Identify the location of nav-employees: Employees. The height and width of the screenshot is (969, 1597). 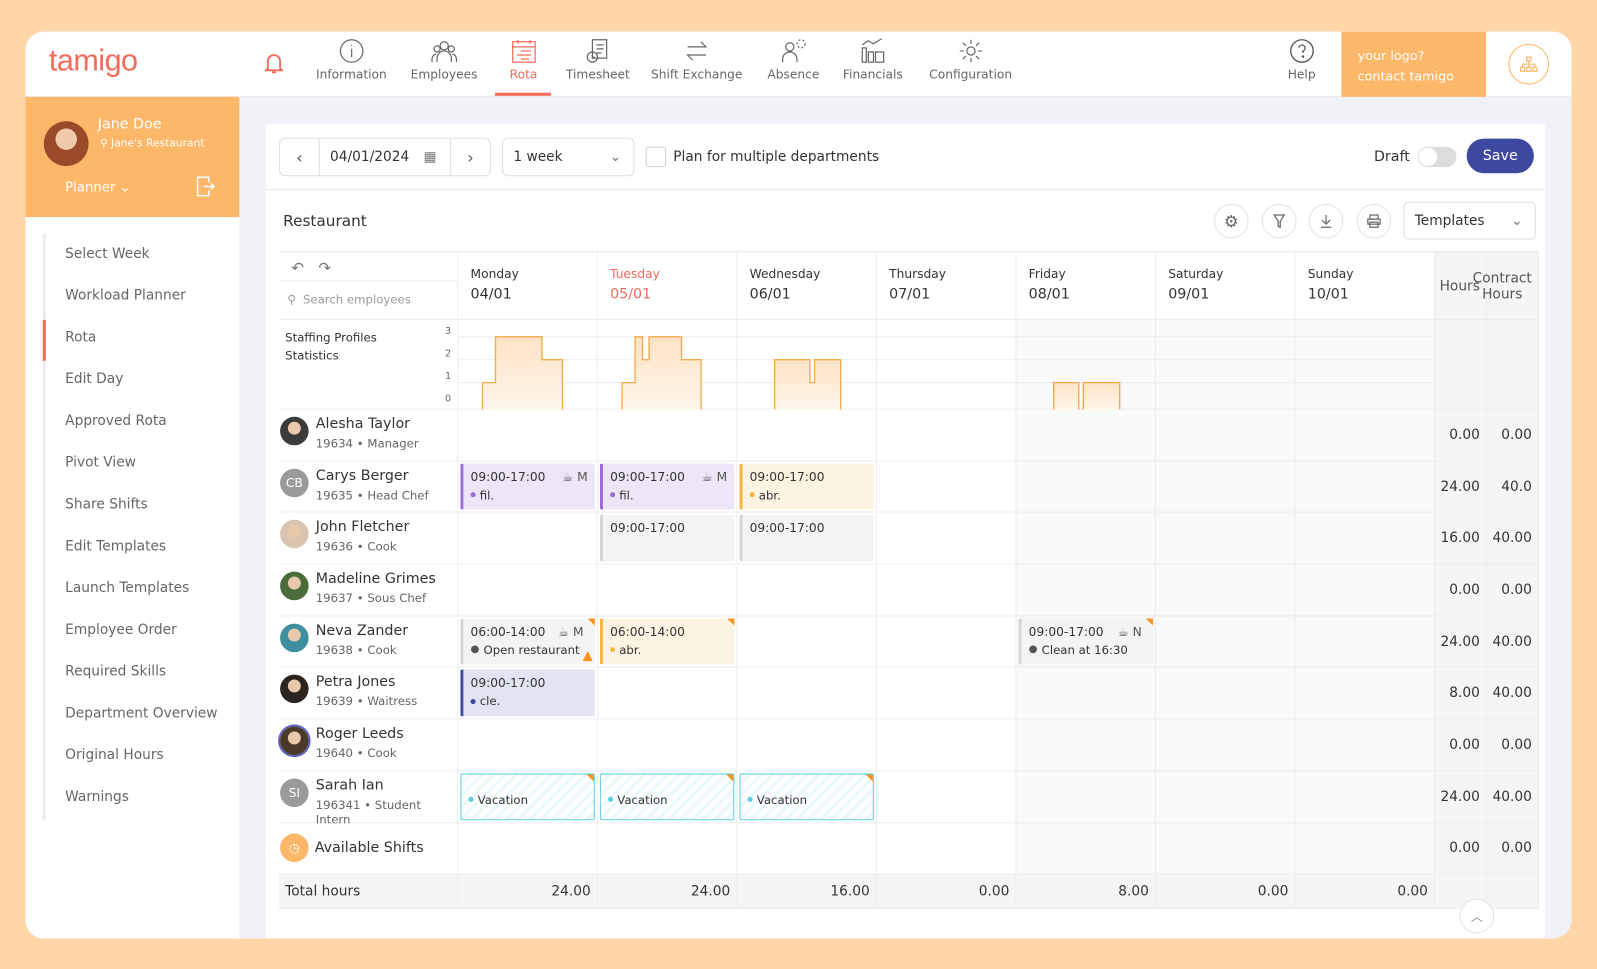
(444, 60).